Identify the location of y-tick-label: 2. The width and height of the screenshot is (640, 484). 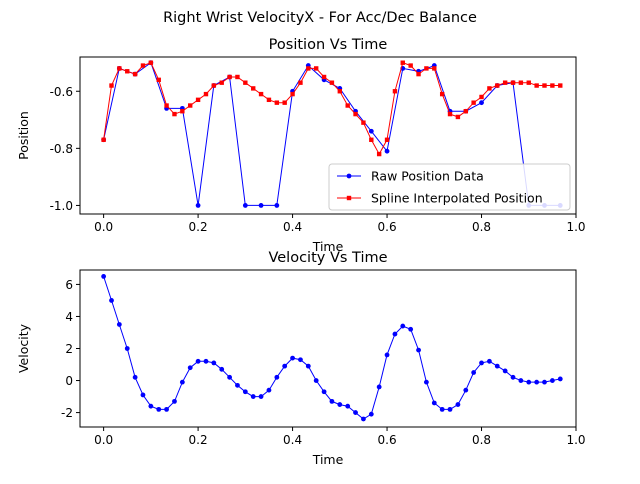
(69, 349).